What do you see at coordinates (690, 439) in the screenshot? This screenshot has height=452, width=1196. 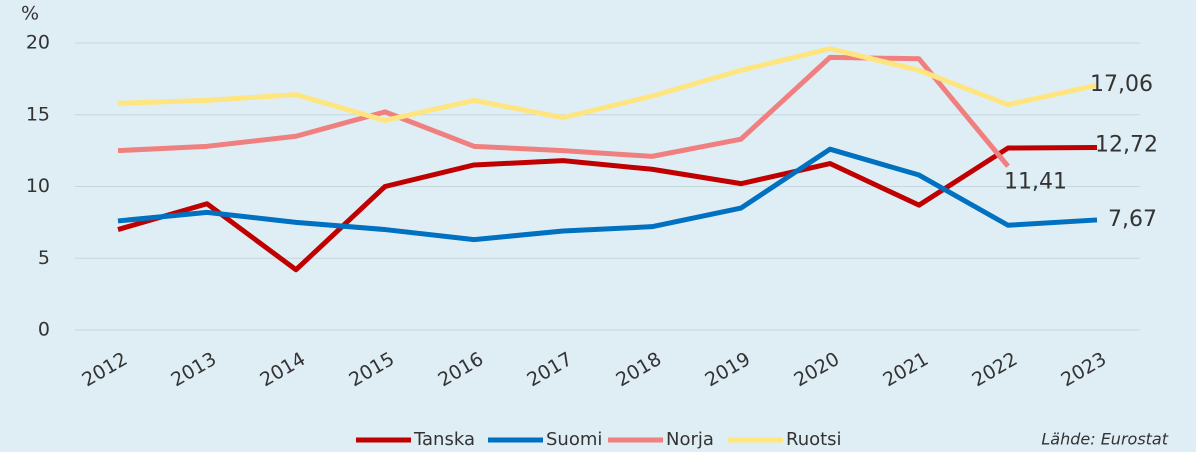 I see `legend-label: Norja` at bounding box center [690, 439].